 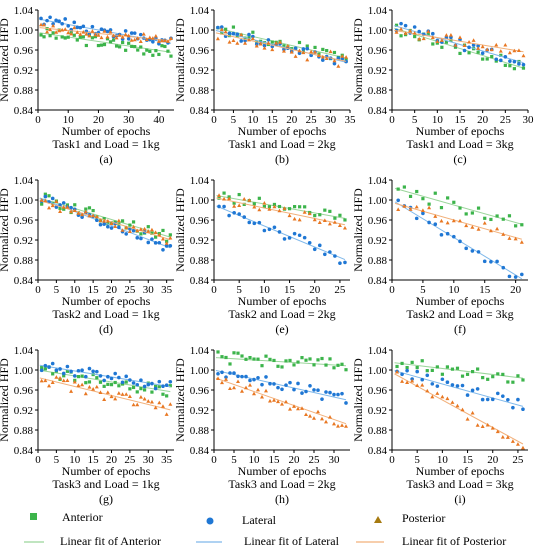 What do you see at coordinates (459, 499) in the screenshot?
I see `panel-letter: (i)` at bounding box center [459, 499].